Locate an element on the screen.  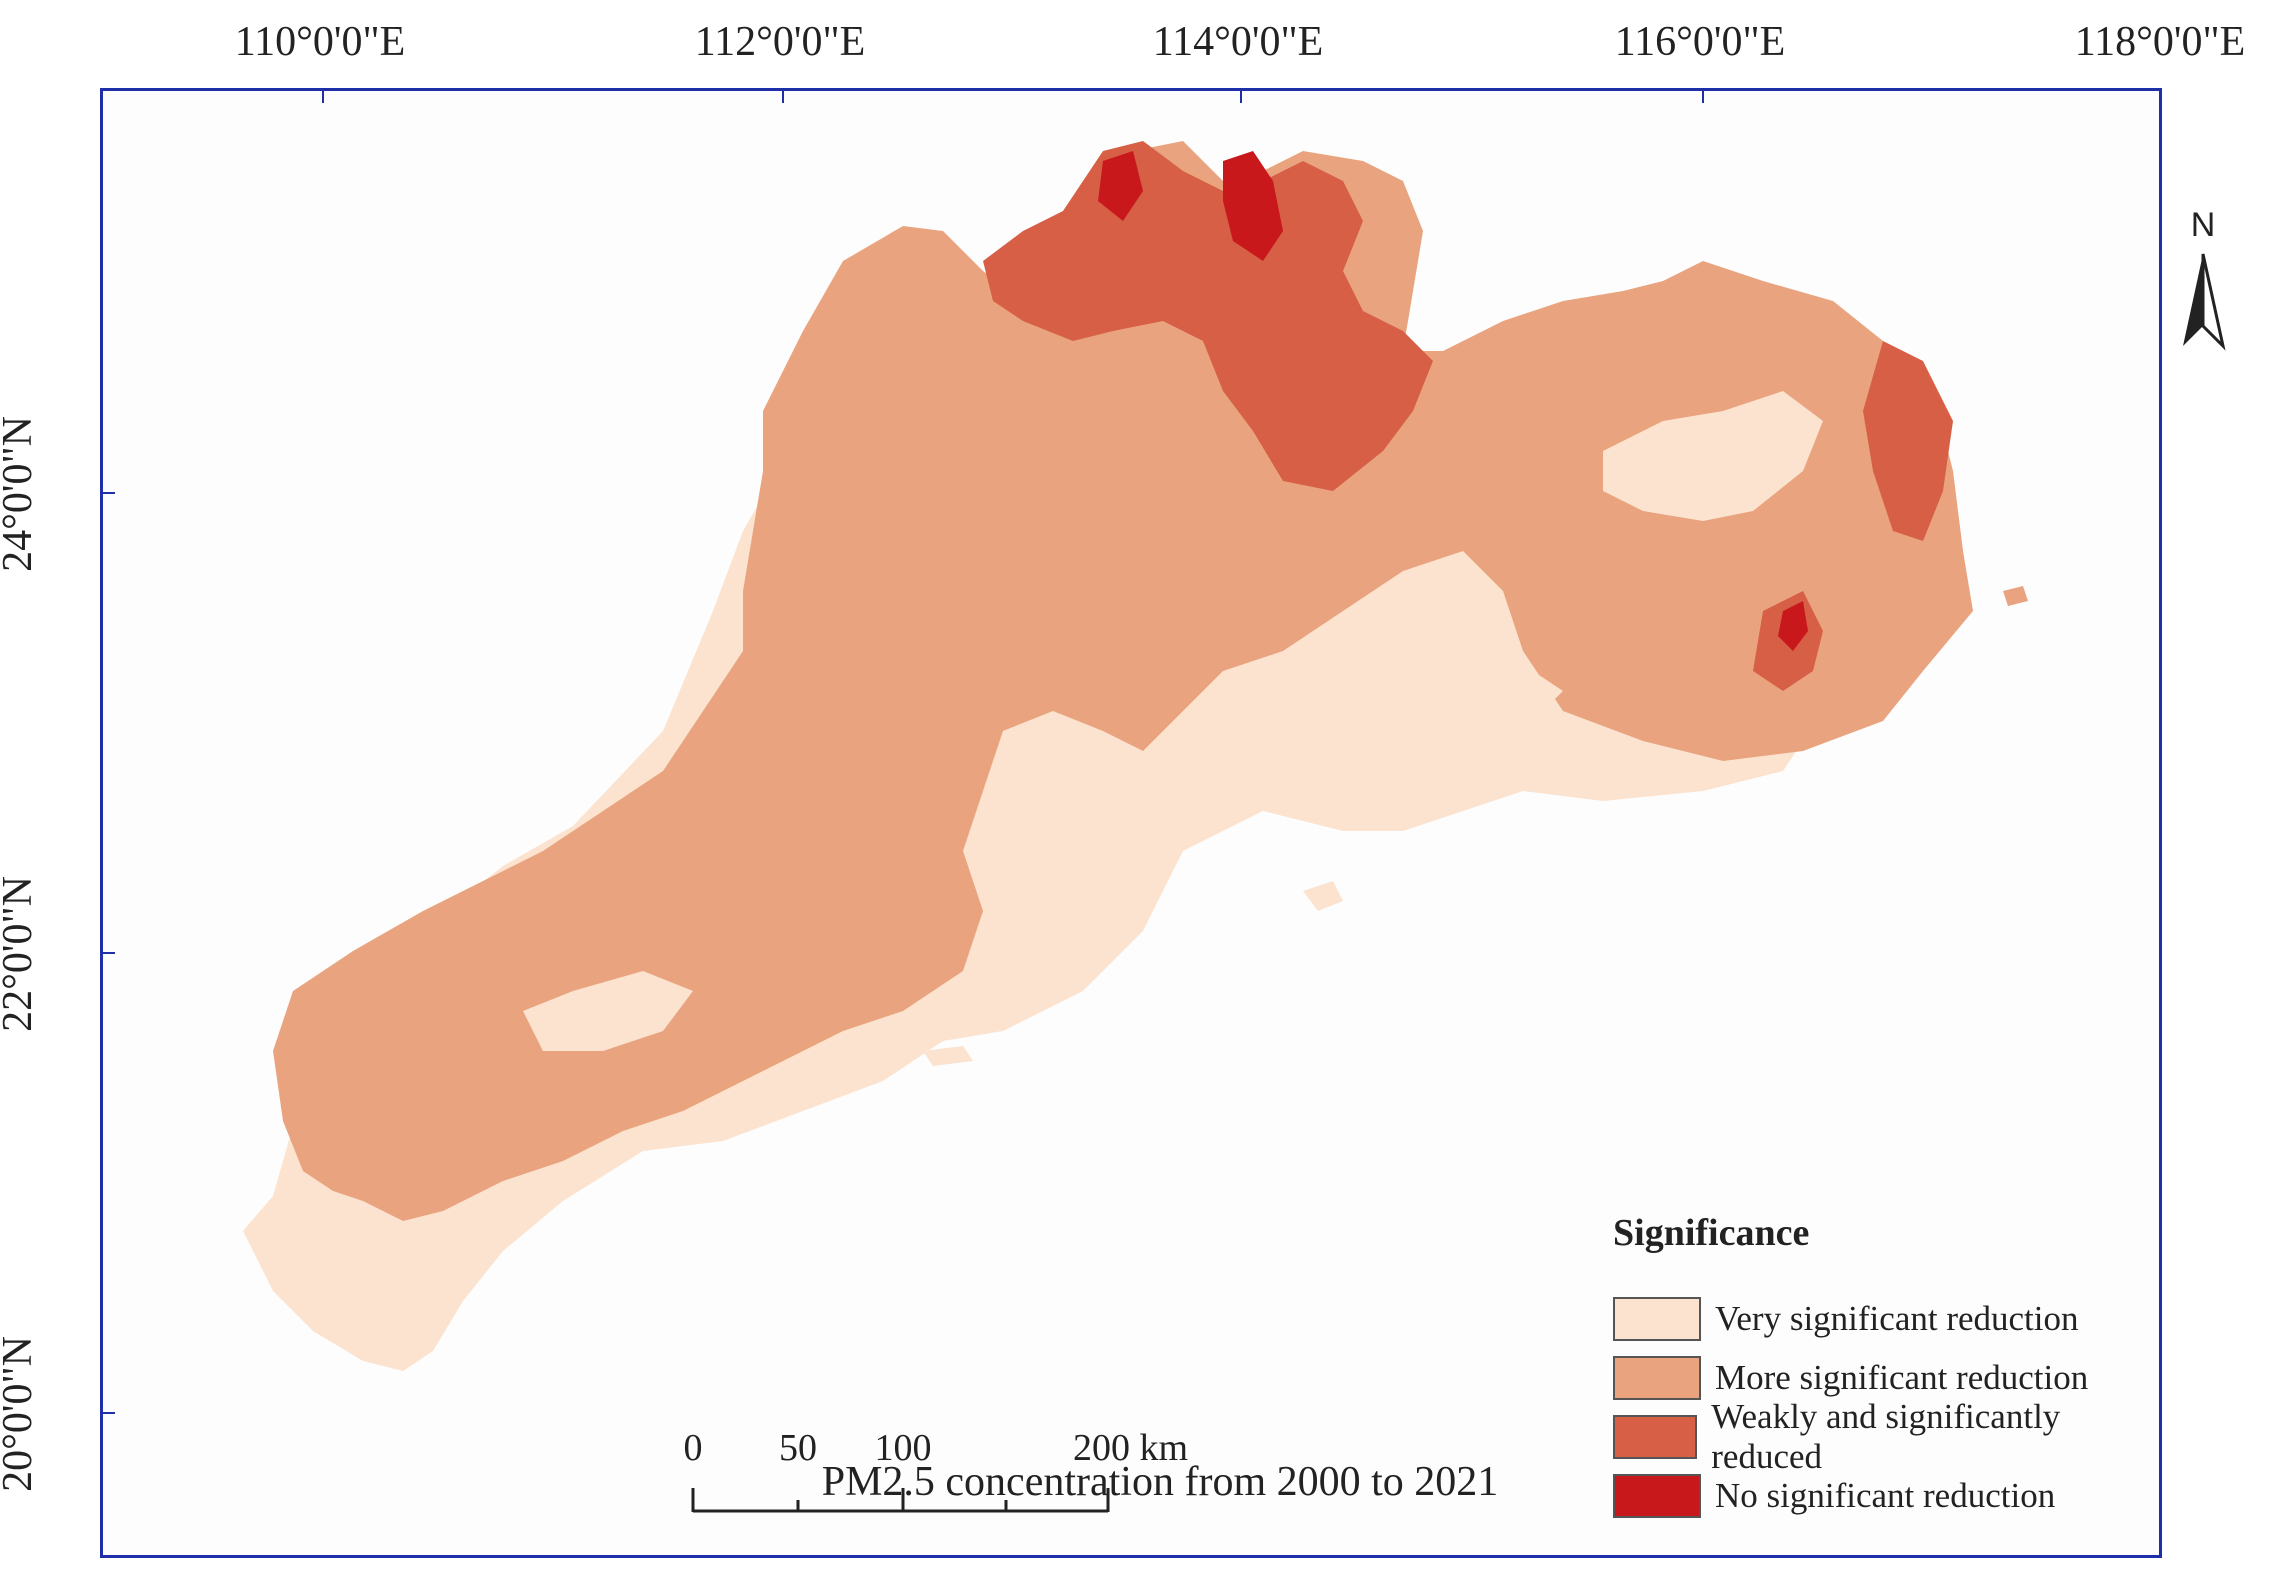
region-none-north2 is located at coordinates (1120, 186).